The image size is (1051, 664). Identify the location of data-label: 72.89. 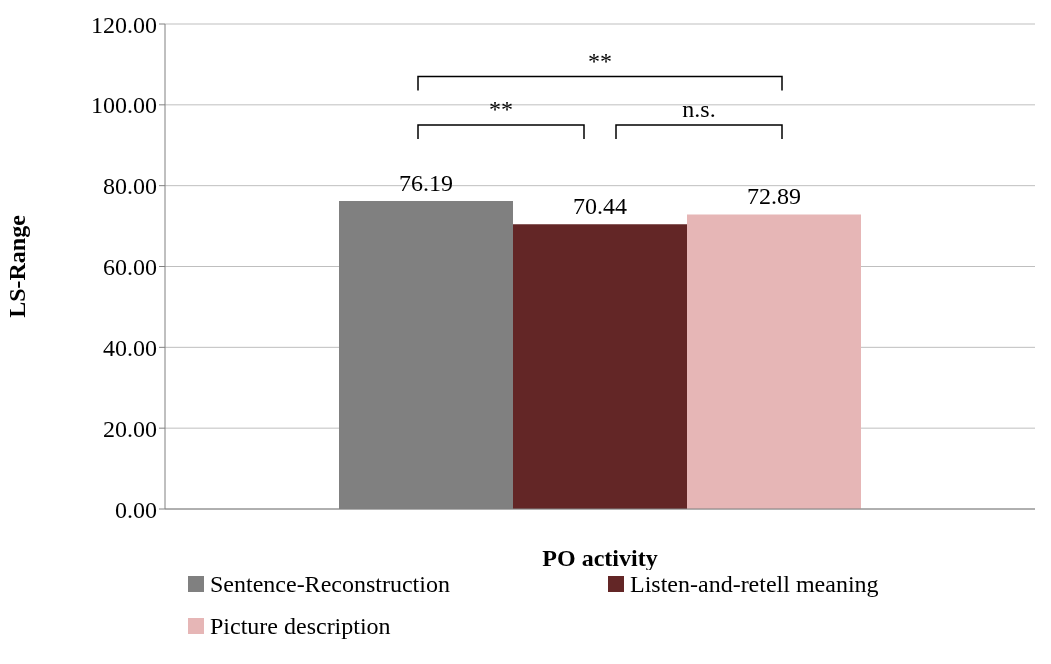
(774, 196).